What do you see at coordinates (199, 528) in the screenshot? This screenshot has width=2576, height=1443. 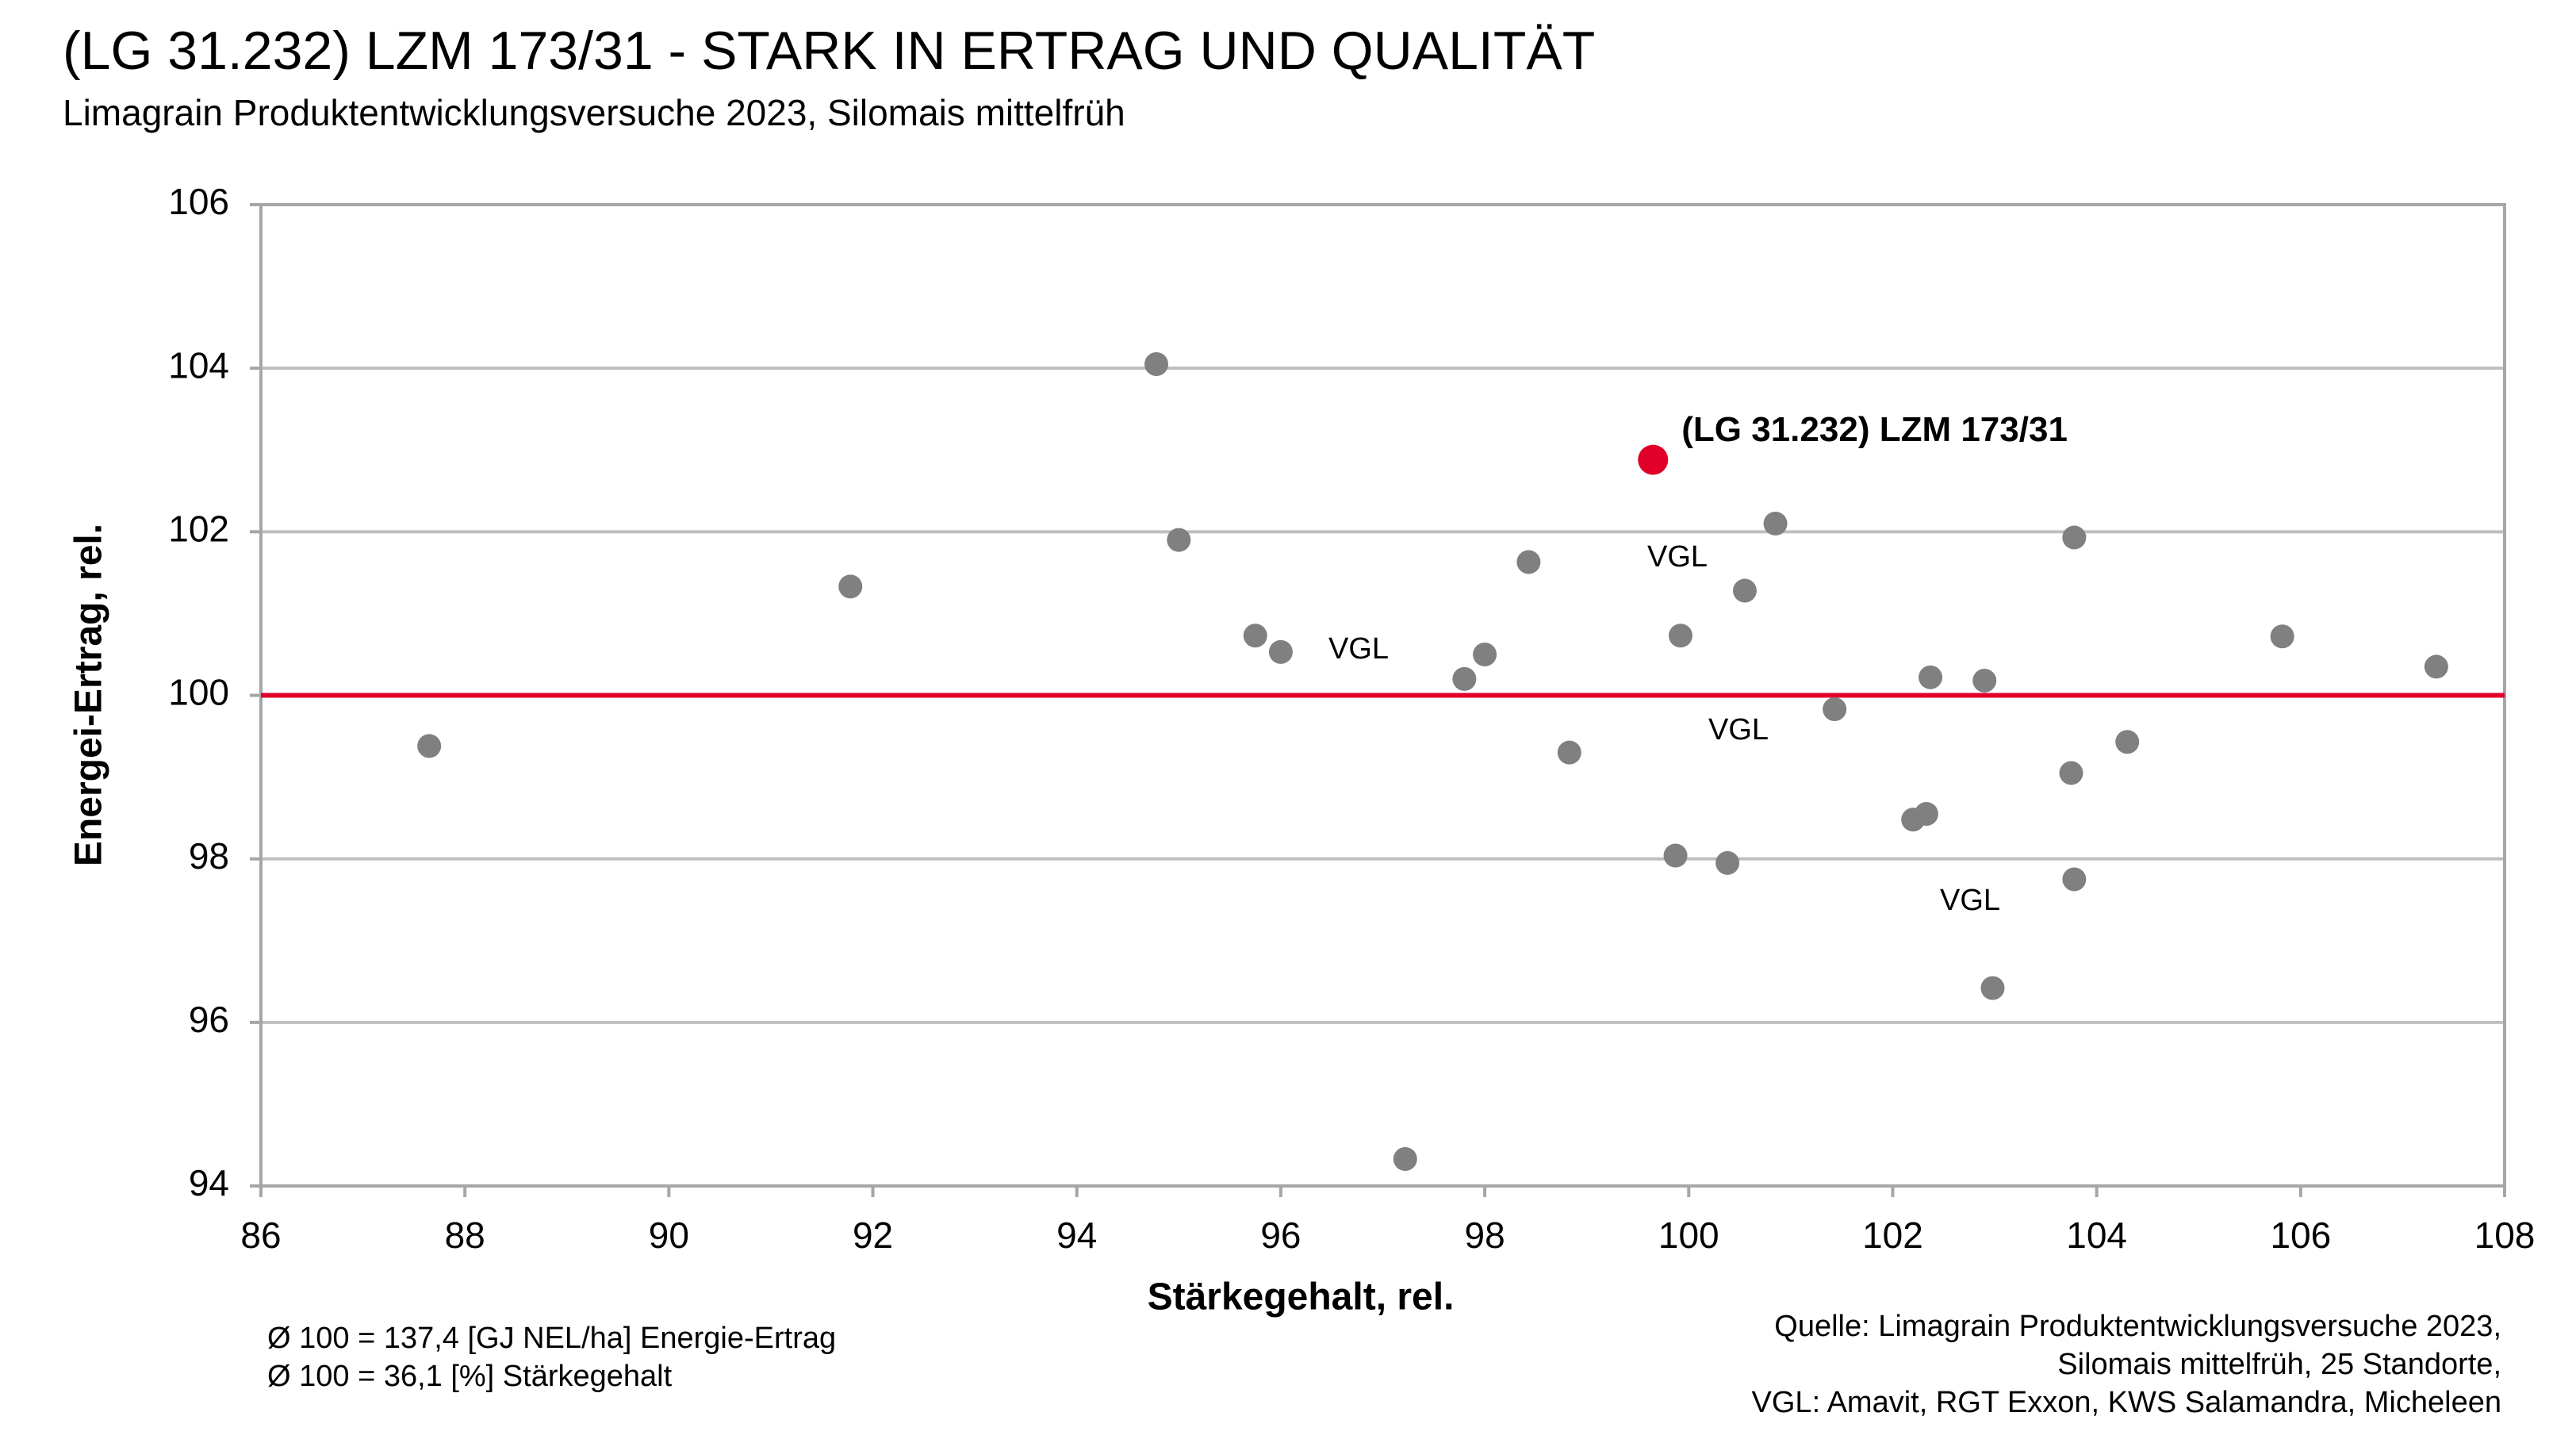 I see `y-tick-label: 102` at bounding box center [199, 528].